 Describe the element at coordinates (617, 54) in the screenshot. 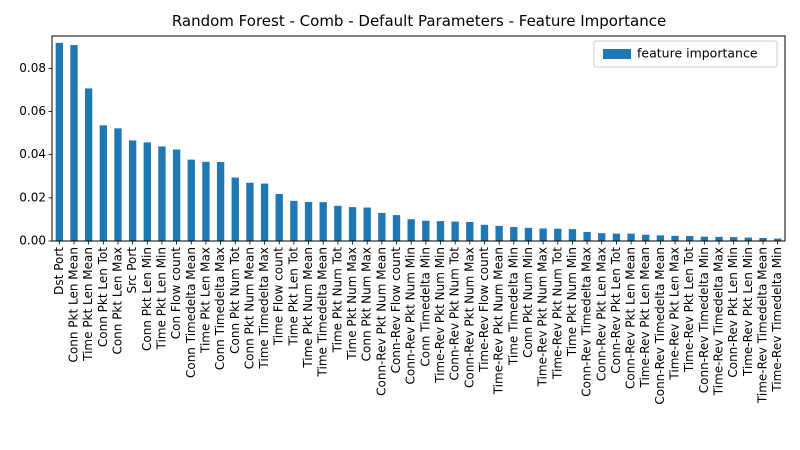

I see `legend-swatch` at that location.